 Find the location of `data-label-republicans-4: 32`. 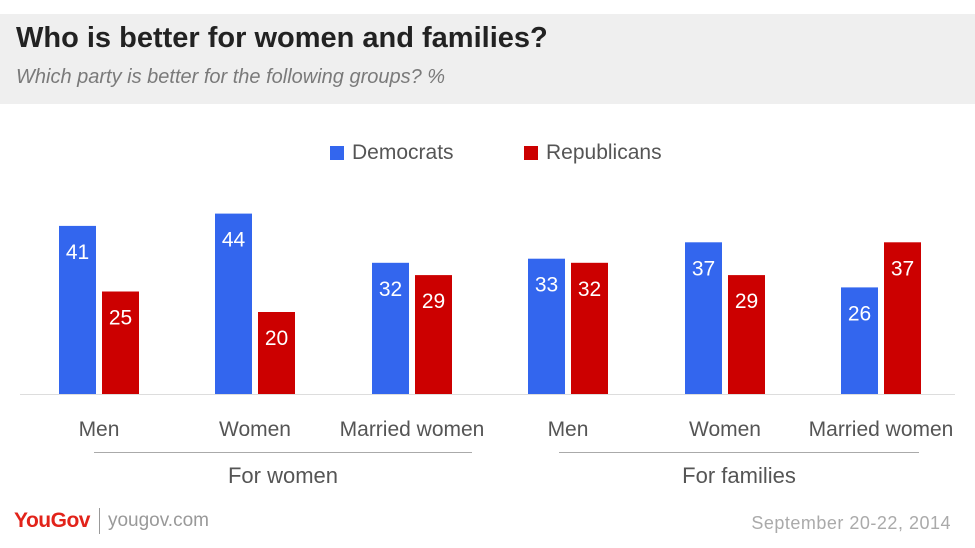

data-label-republicans-4: 32 is located at coordinates (589, 289).